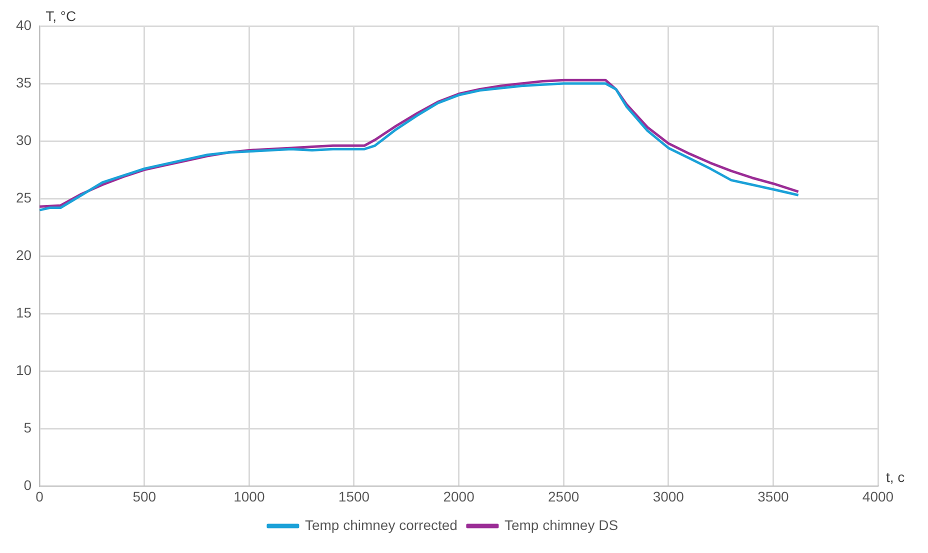  What do you see at coordinates (564, 496) in the screenshot?
I see `x-tick-label: 2500` at bounding box center [564, 496].